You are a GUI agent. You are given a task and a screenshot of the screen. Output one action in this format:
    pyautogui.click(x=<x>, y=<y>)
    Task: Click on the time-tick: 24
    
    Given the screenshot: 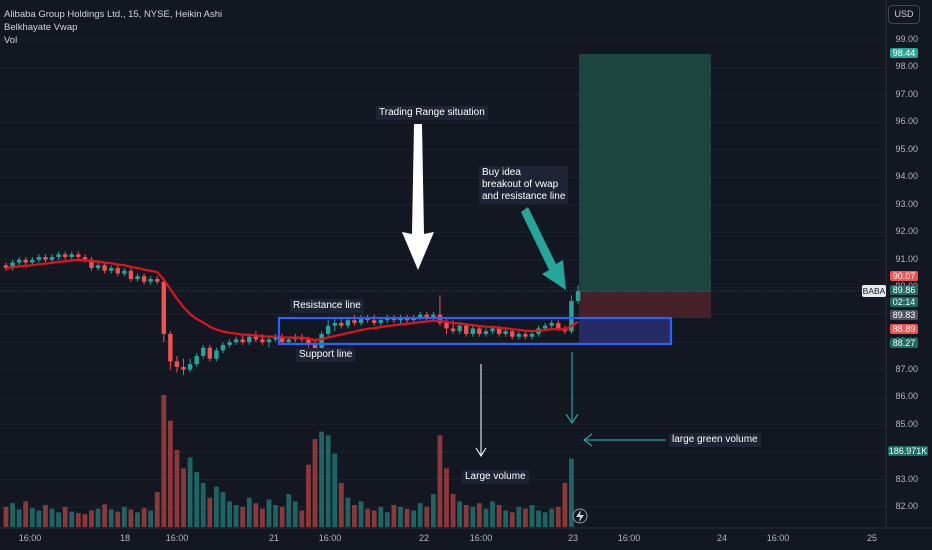 What is the action you would take?
    pyautogui.click(x=722, y=538)
    